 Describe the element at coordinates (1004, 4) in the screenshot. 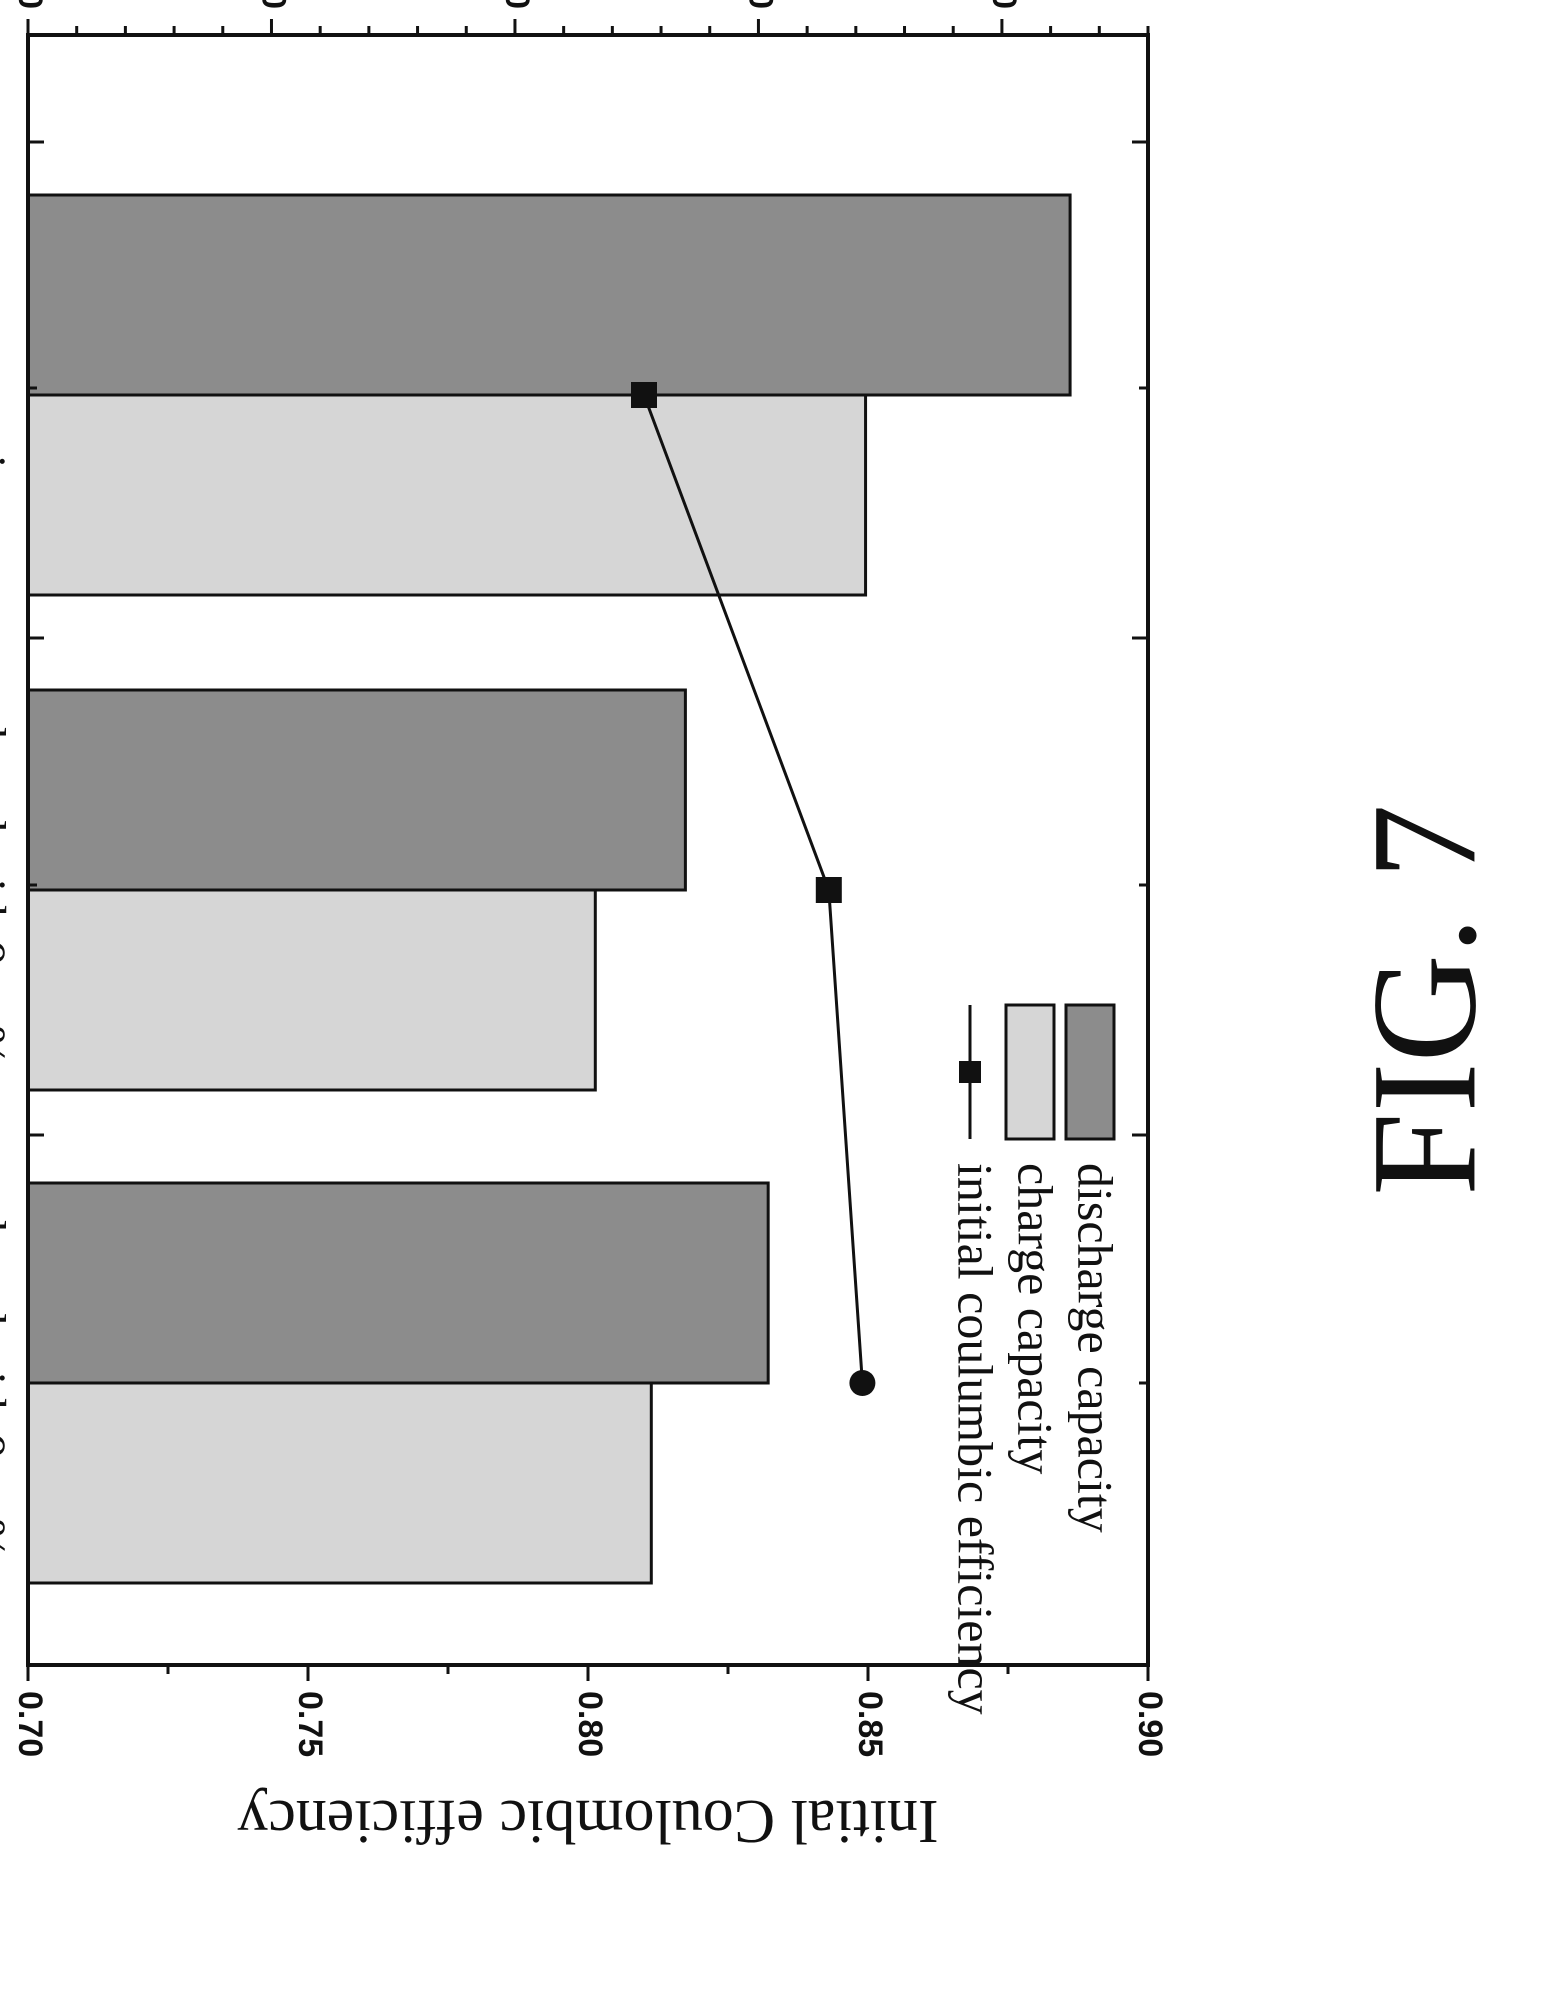

I see `left-tick-label: 2000` at that location.